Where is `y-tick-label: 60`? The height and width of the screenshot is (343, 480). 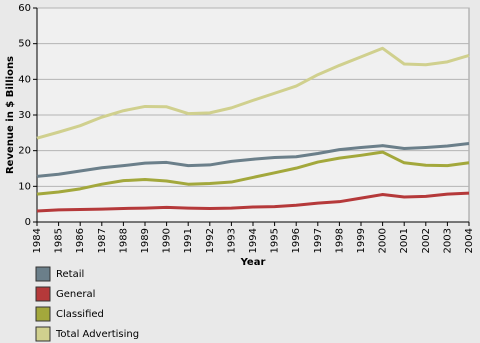 y-tick-label: 60 is located at coordinates (24, 8).